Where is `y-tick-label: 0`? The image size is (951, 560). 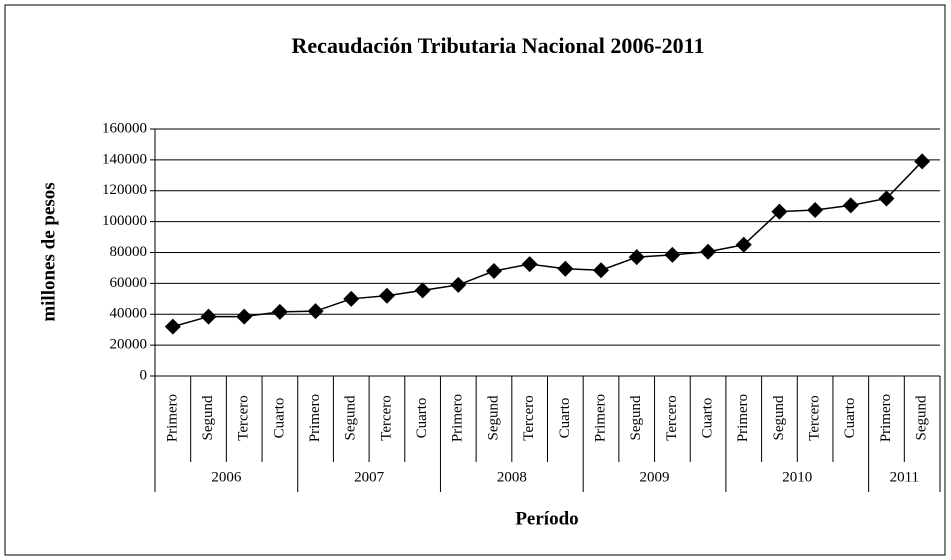 y-tick-label: 0 is located at coordinates (144, 375).